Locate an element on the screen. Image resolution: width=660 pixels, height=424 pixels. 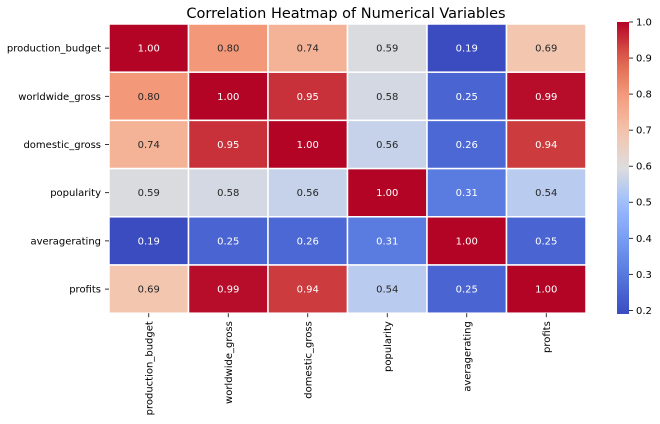
colorbar-tick-label: 0.5 is located at coordinates (644, 203).